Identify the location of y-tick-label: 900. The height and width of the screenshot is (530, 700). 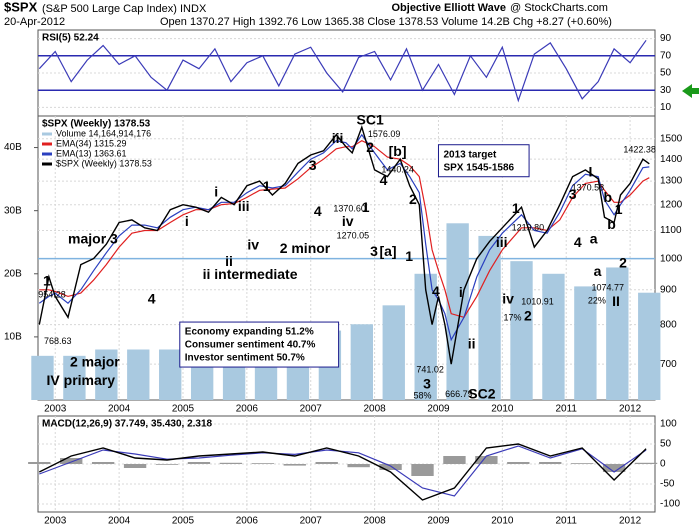
(668, 289).